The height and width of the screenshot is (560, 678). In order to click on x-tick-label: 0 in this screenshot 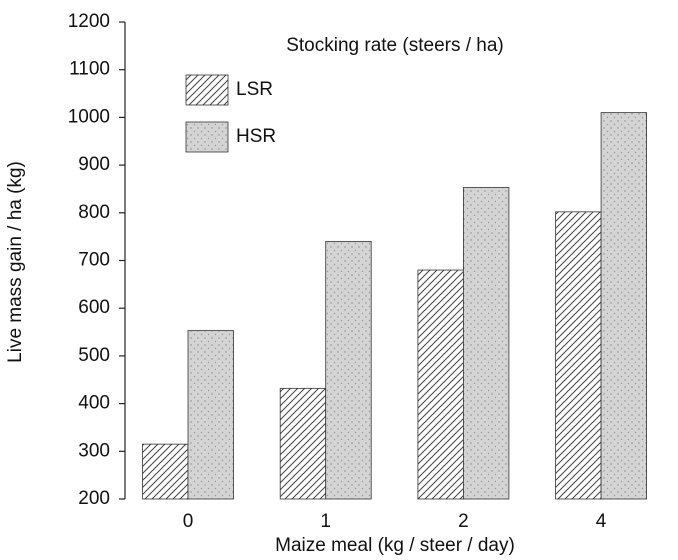, I will do `click(188, 521)`.